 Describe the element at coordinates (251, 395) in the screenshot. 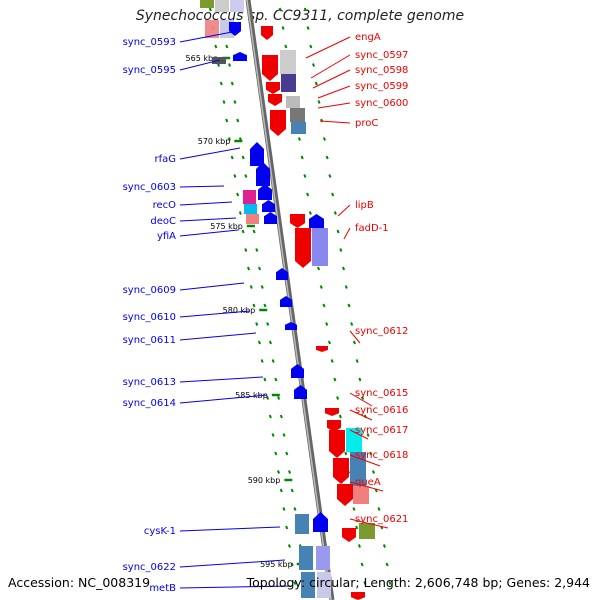

I see `kbp-tick-label: 585 kbp` at that location.